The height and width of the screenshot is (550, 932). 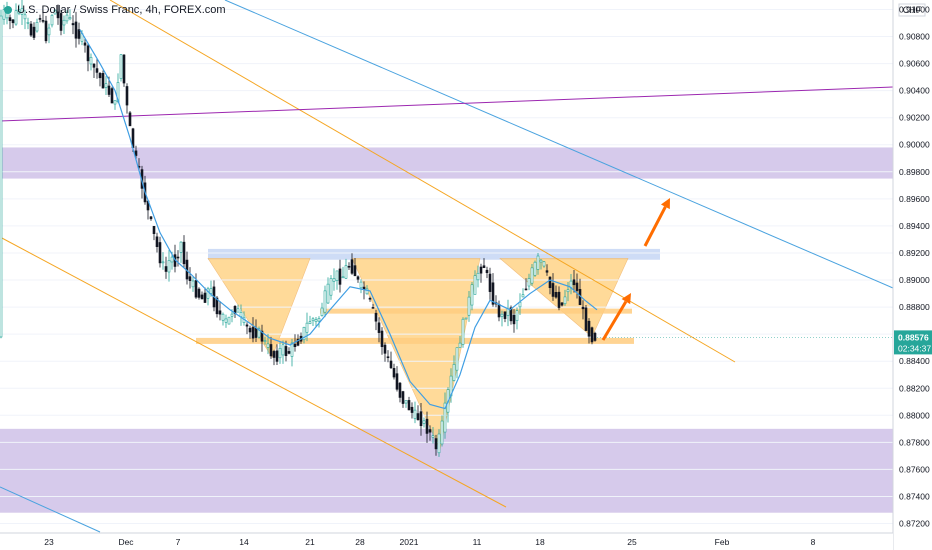 I want to click on price-tick-label: 0.89000, so click(x=914, y=280).